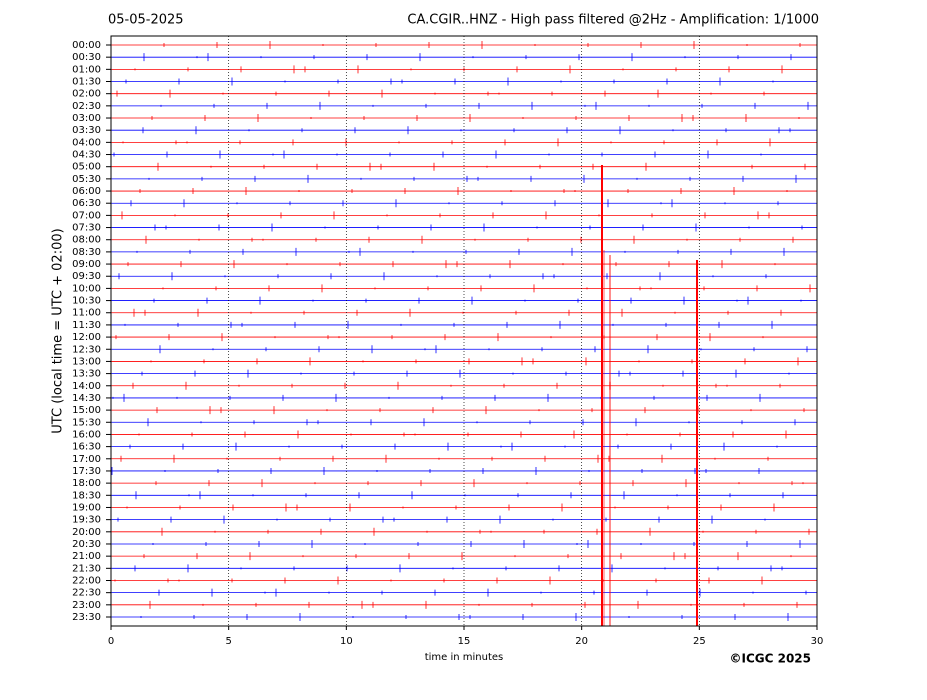 The image size is (927, 700). Describe the element at coordinates (86, 252) in the screenshot. I see `y-tick-label: 08:30` at that location.